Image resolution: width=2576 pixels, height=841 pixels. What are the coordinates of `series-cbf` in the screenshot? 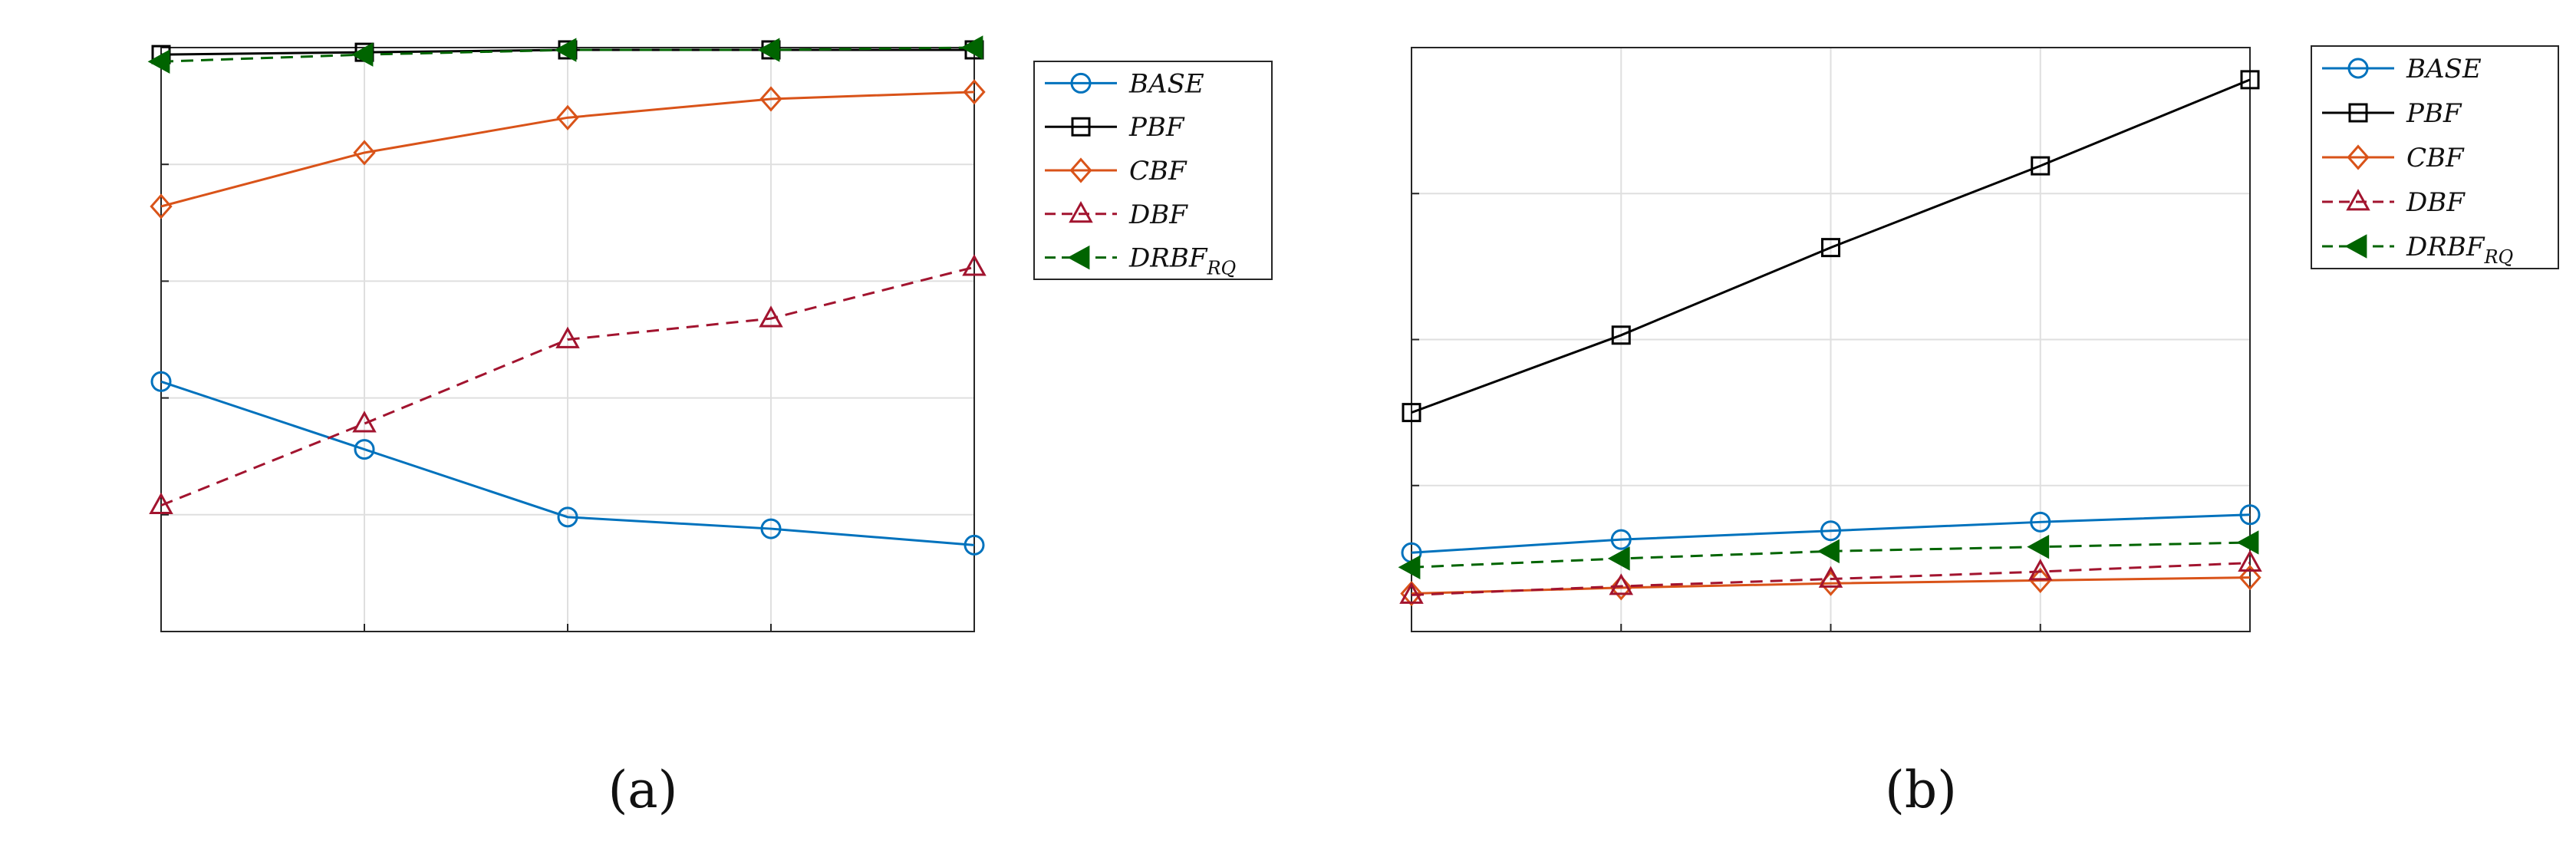 It's located at (568, 149).